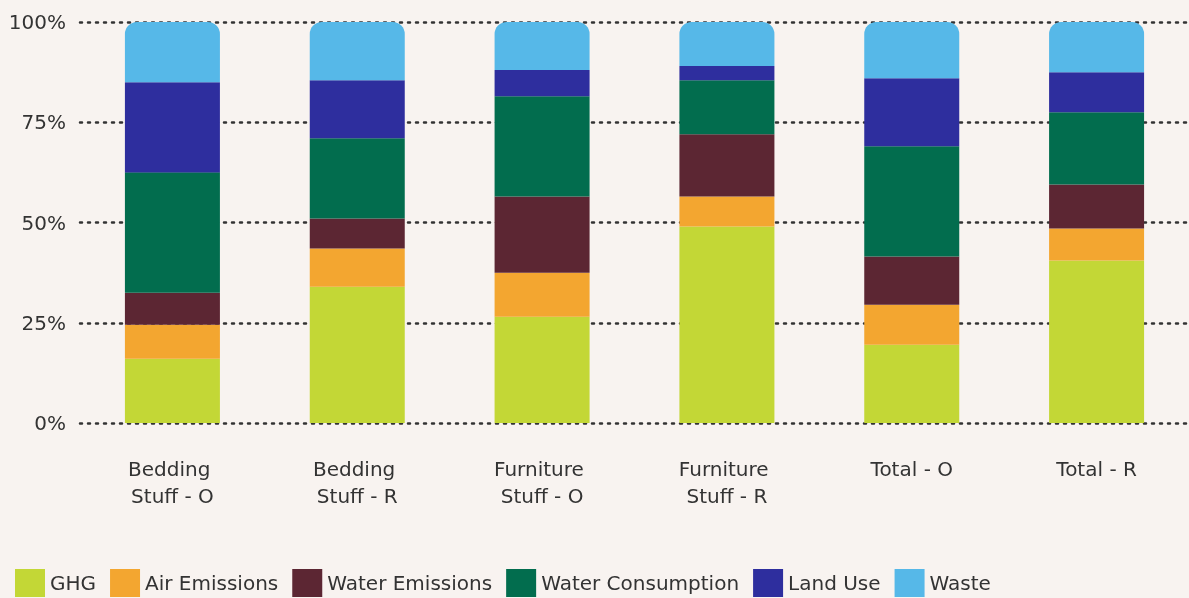 The image size is (1189, 598). I want to click on y-tick-label: 50%, so click(43, 222).